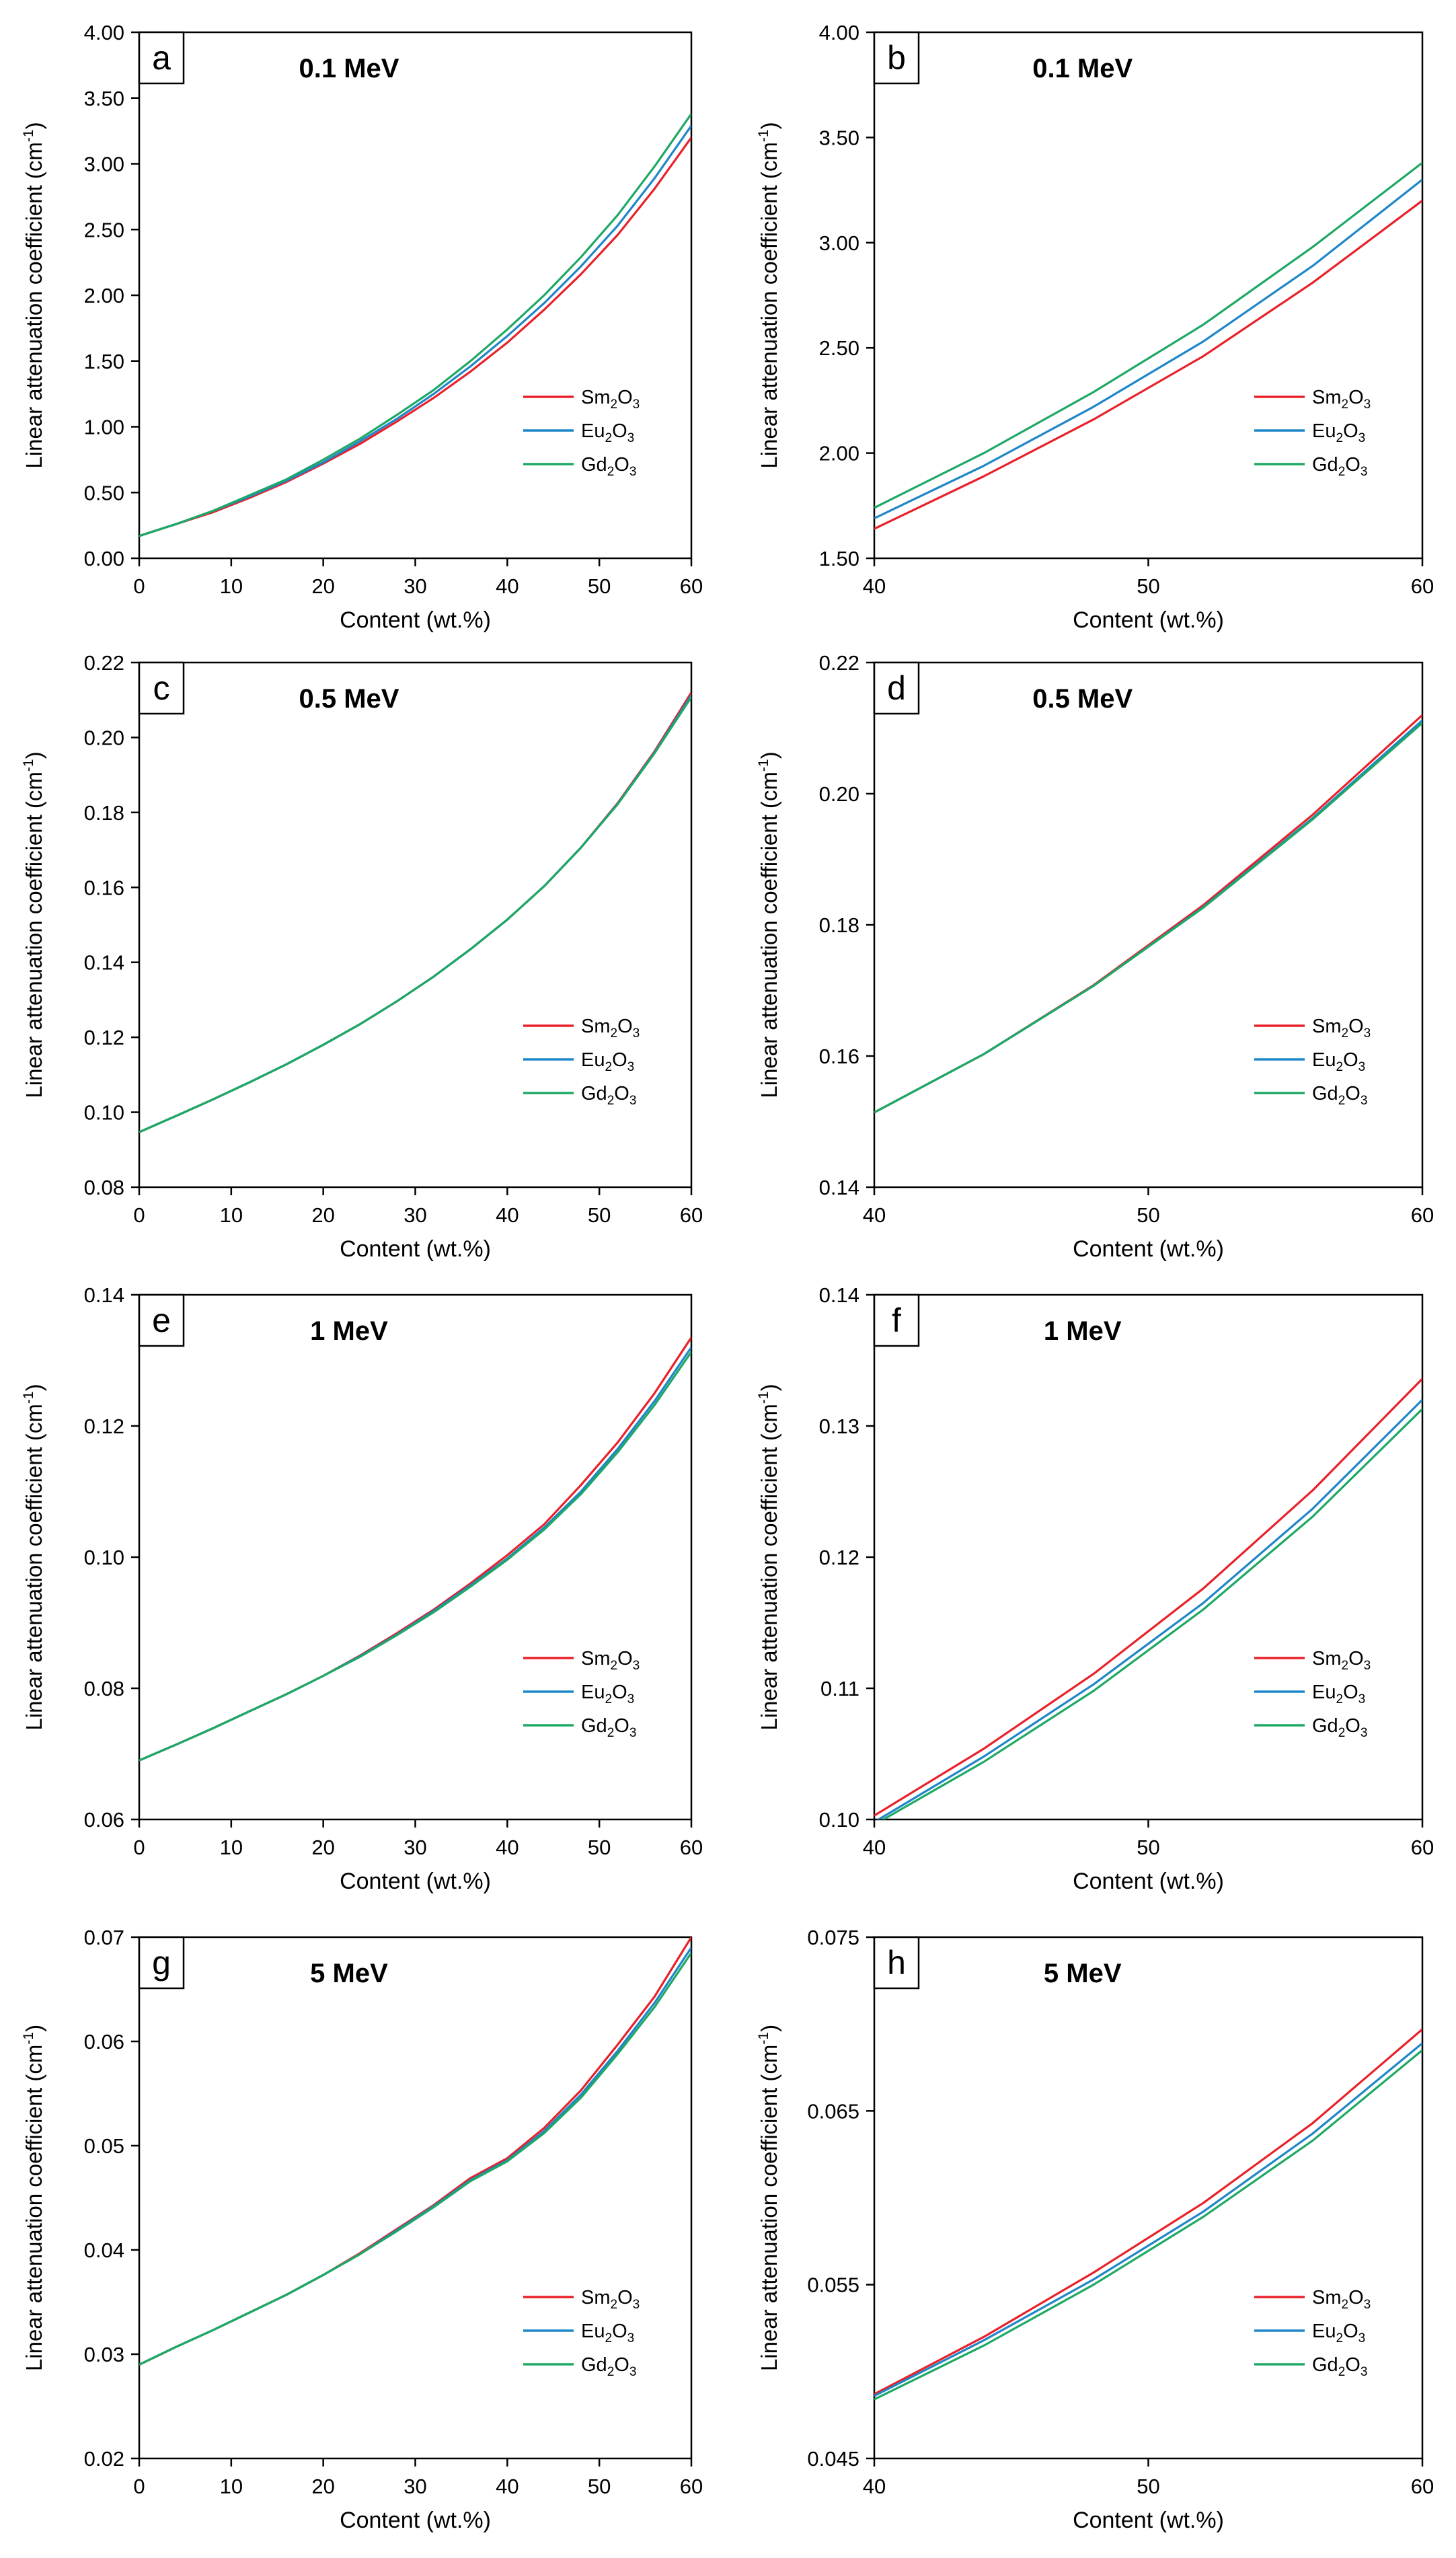  Describe the element at coordinates (839, 348) in the screenshot. I see `y-tick-label: 2.50` at that location.